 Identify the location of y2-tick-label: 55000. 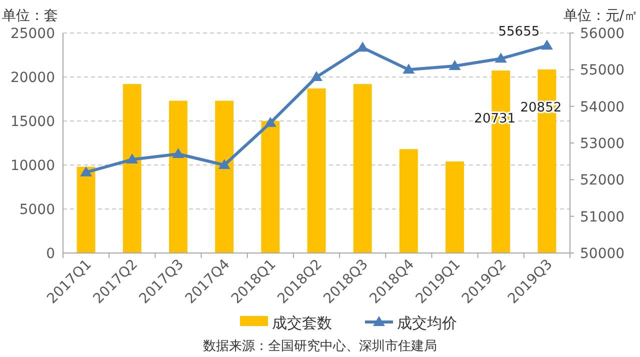
(602, 70).